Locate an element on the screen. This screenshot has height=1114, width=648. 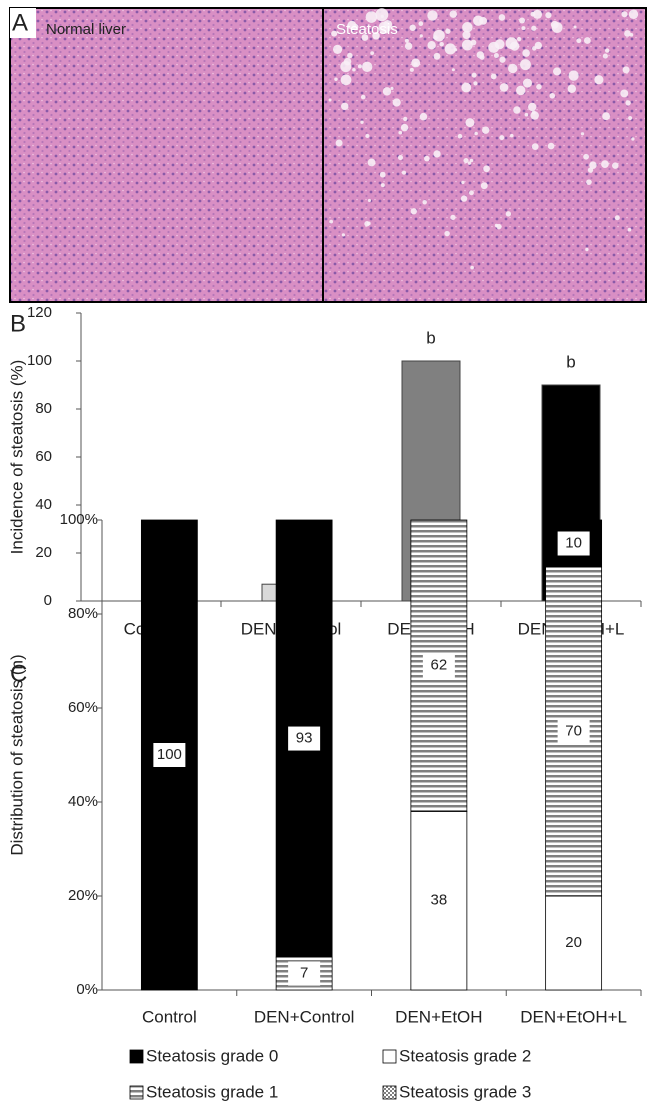
y-tick-label: 100% is located at coordinates (79, 519).